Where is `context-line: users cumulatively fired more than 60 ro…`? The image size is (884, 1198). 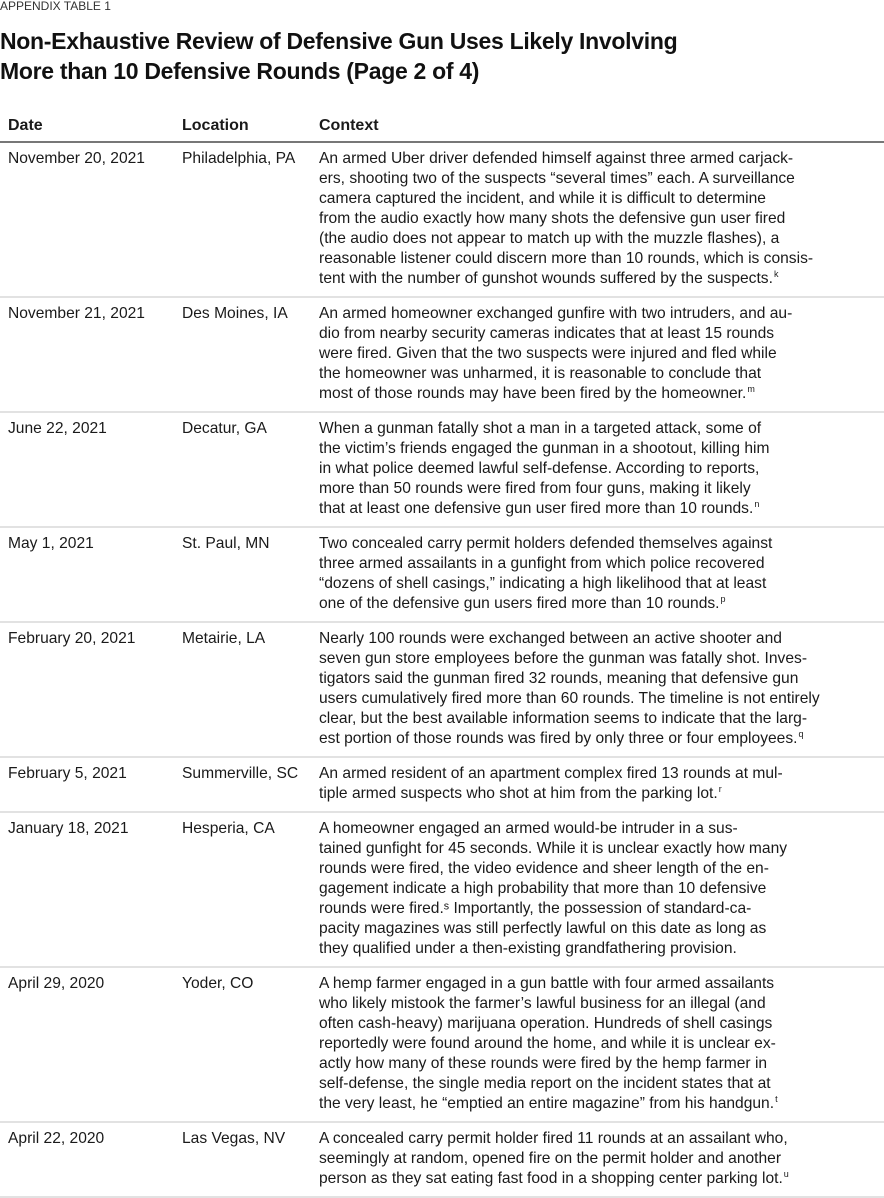
context-line: users cumulatively fired more than 60 ro… is located at coordinates (569, 698).